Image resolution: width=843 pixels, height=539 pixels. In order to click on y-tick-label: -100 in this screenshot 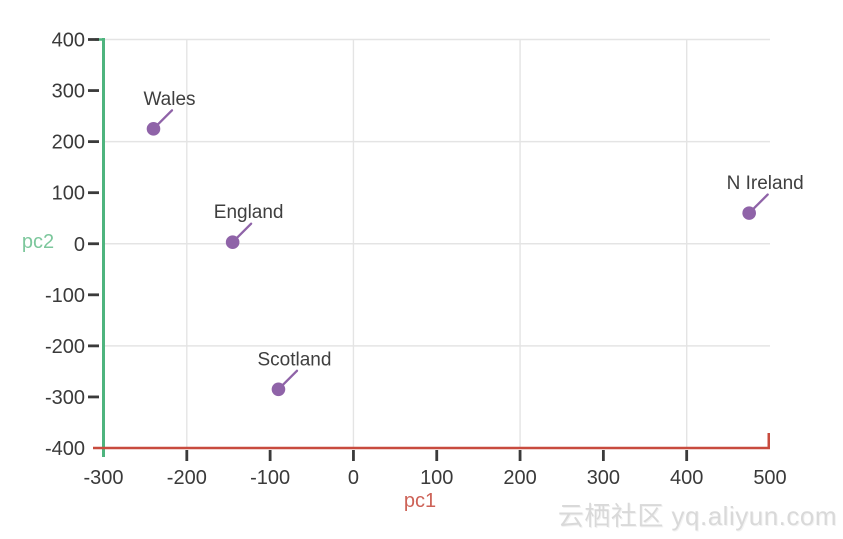, I will do `click(65, 296)`.